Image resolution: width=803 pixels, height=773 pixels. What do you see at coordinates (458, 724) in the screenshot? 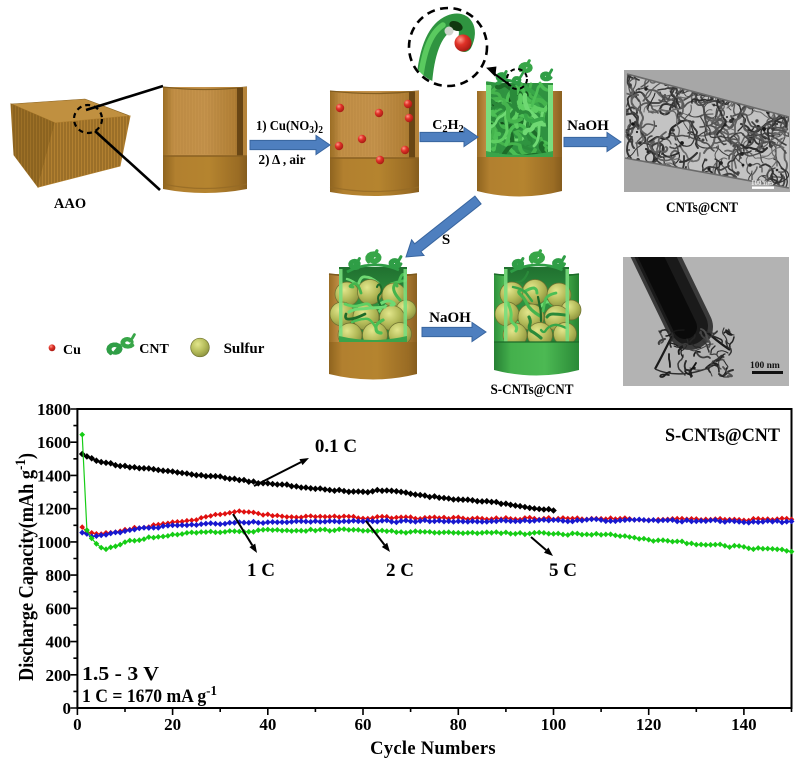
I see `svg-text: 80` at bounding box center [458, 724].